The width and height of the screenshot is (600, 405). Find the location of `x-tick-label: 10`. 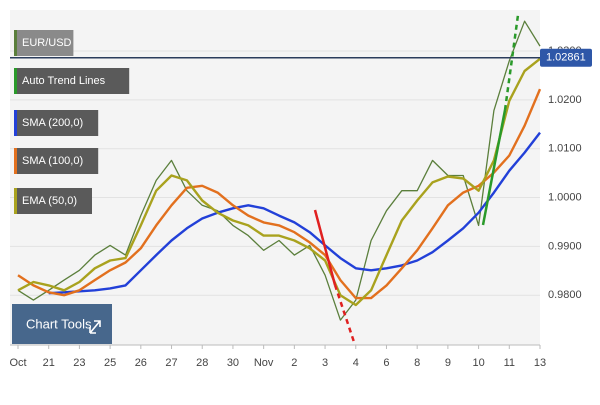

x-tick-label: 10 is located at coordinates (478, 363).